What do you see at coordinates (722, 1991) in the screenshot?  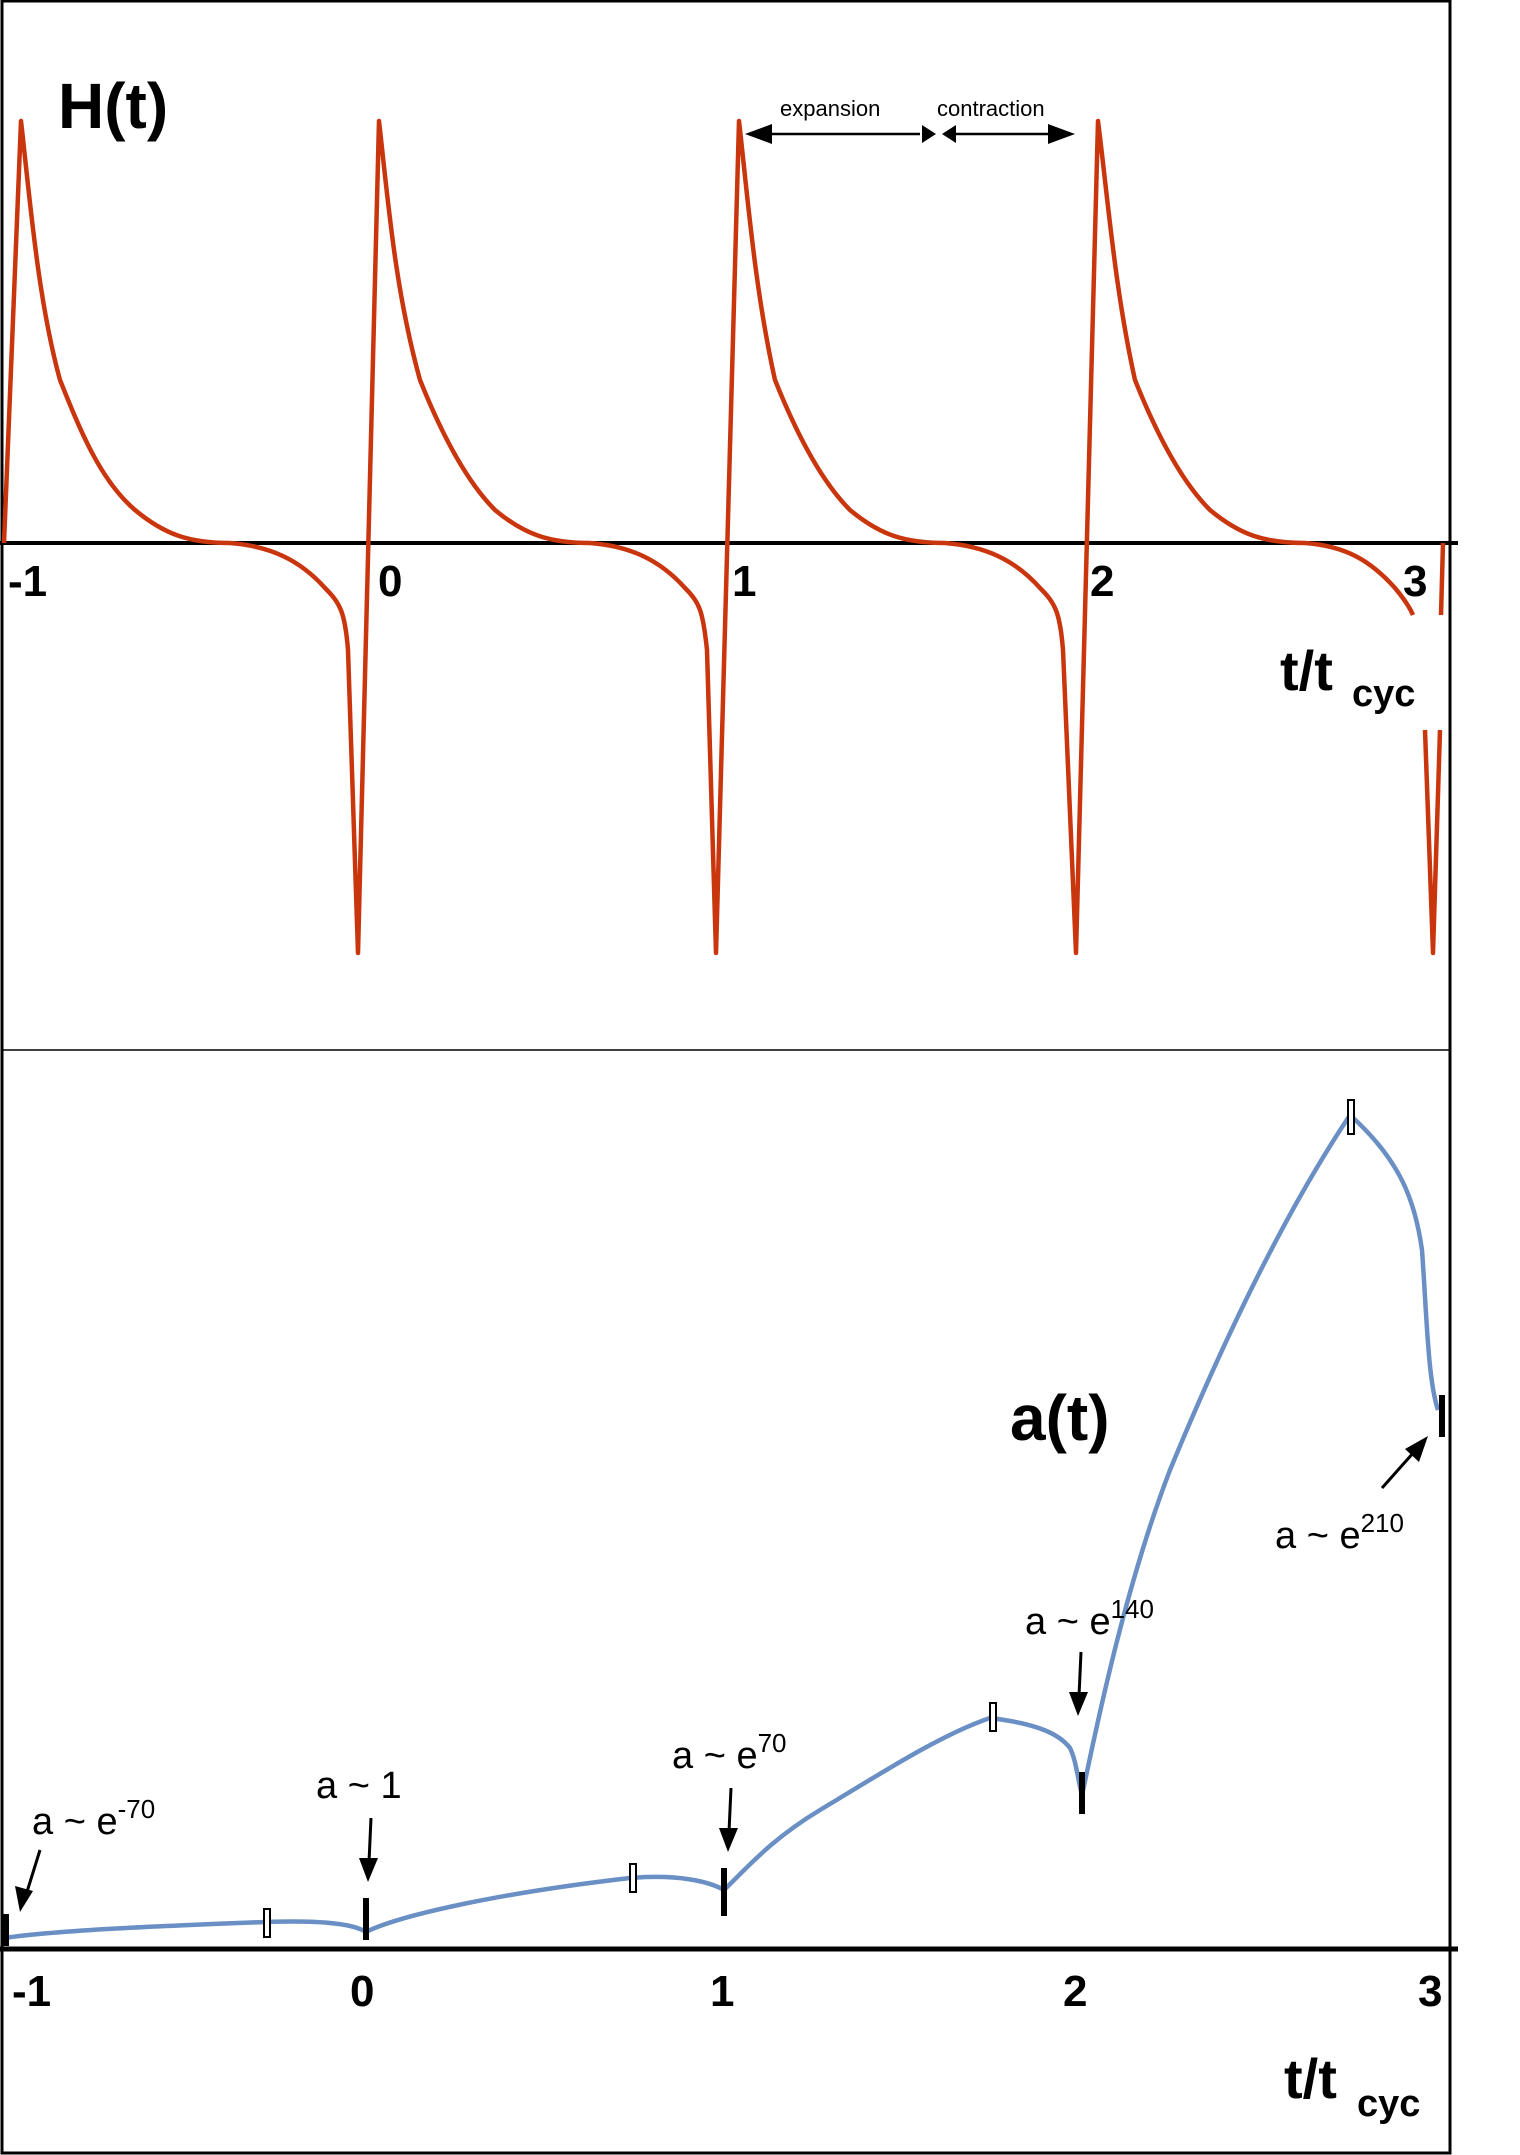 I see `a-tick-label: 1` at bounding box center [722, 1991].